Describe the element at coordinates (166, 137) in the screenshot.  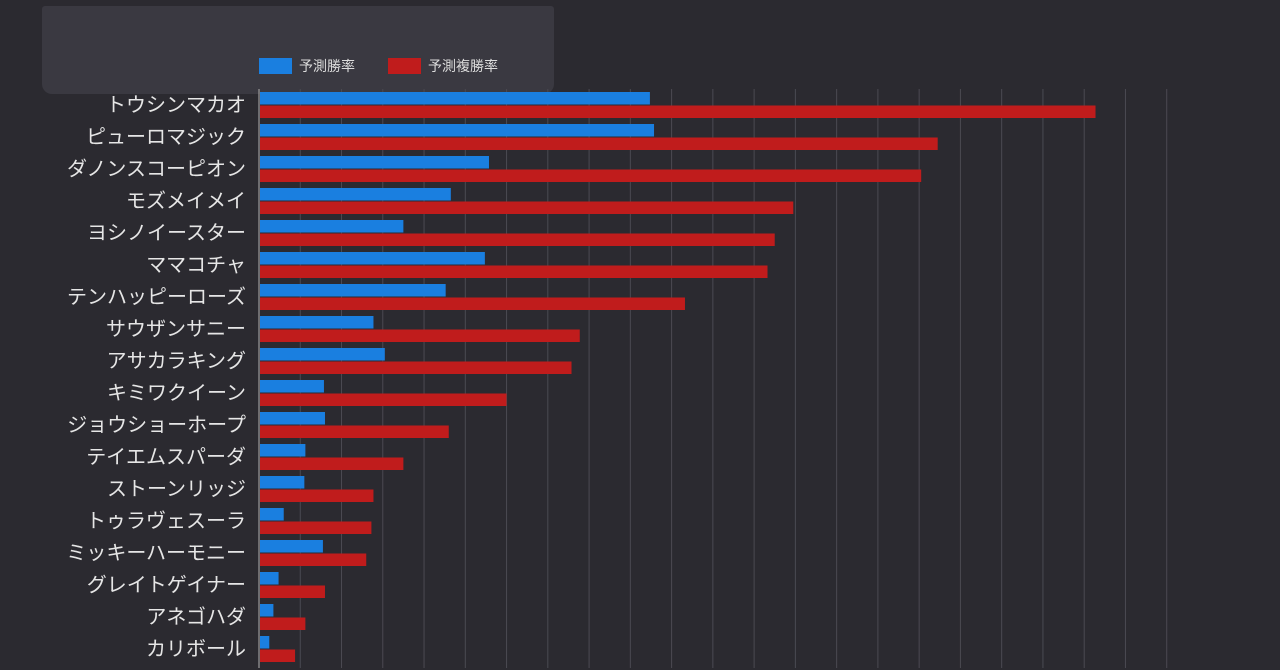
I see `category-label: ピューロマジック` at that location.